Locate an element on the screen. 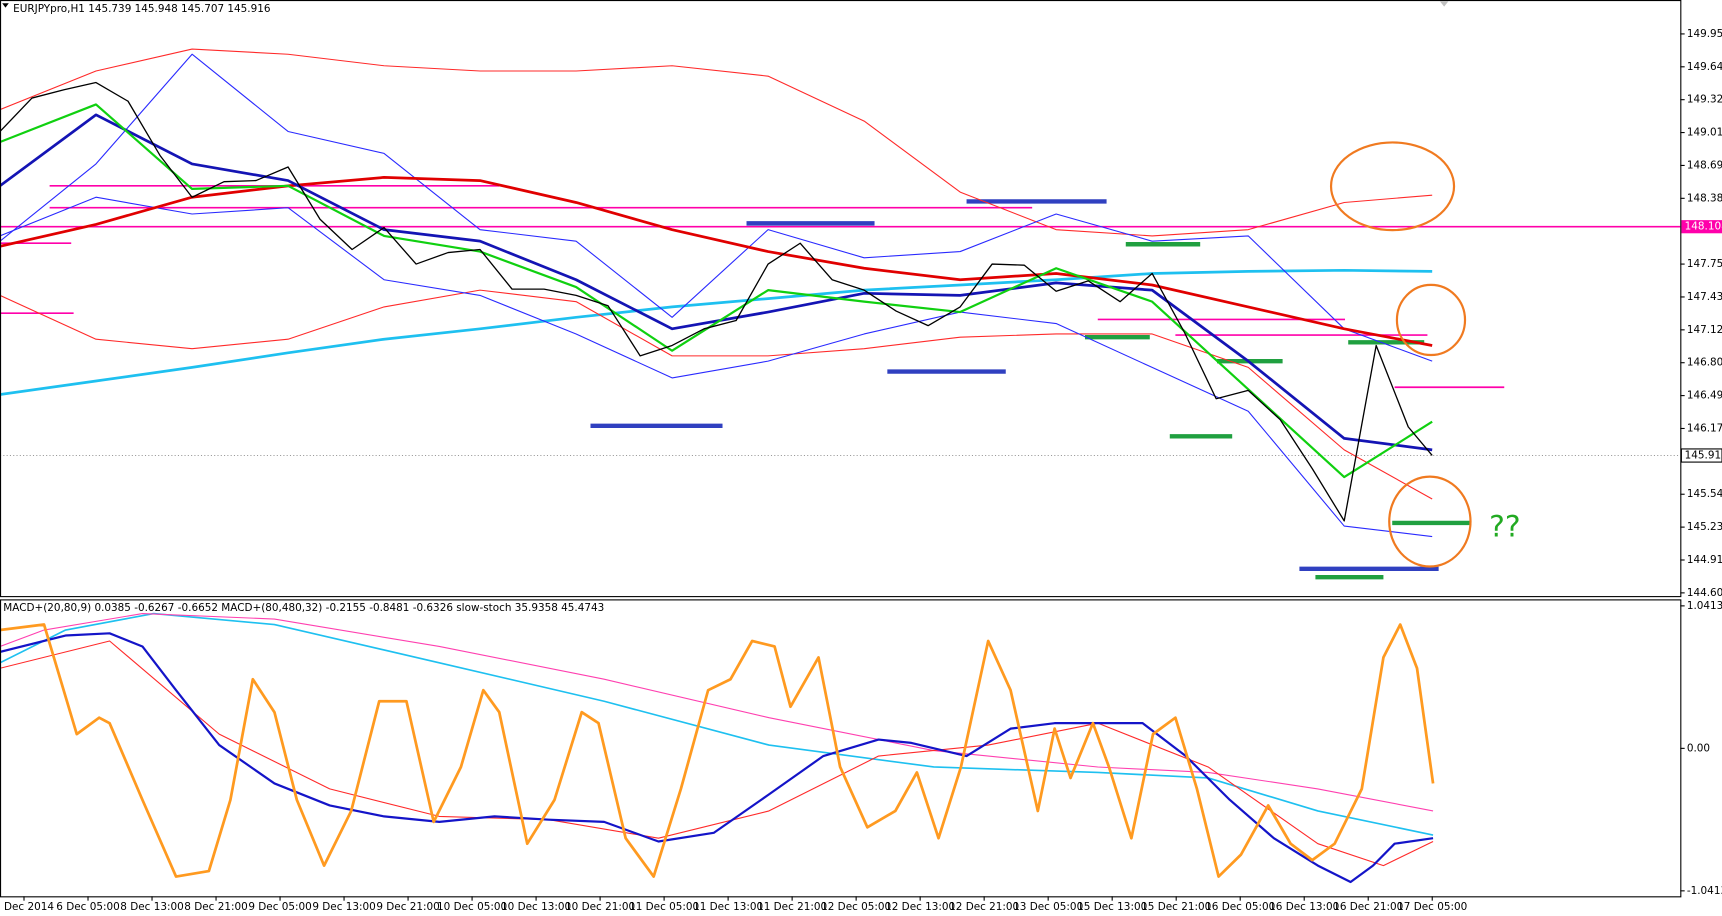 This screenshot has width=1722, height=916. x-tick-label: 8 Dec 13:00 is located at coordinates (151, 907).